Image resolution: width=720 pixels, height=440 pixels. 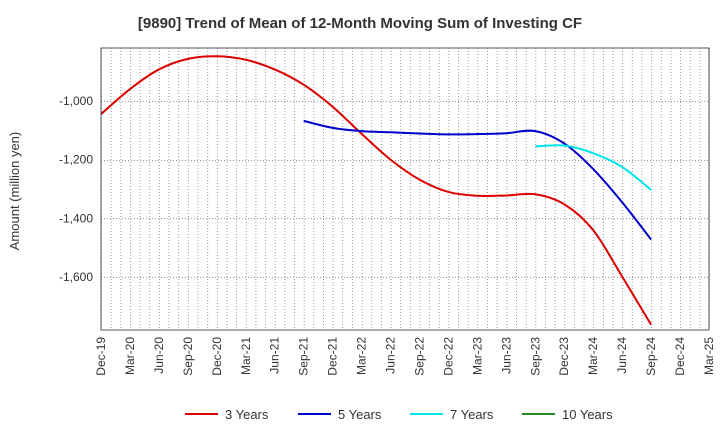 What do you see at coordinates (159, 355) in the screenshot?
I see `x-tick-label: Jun-20` at bounding box center [159, 355].